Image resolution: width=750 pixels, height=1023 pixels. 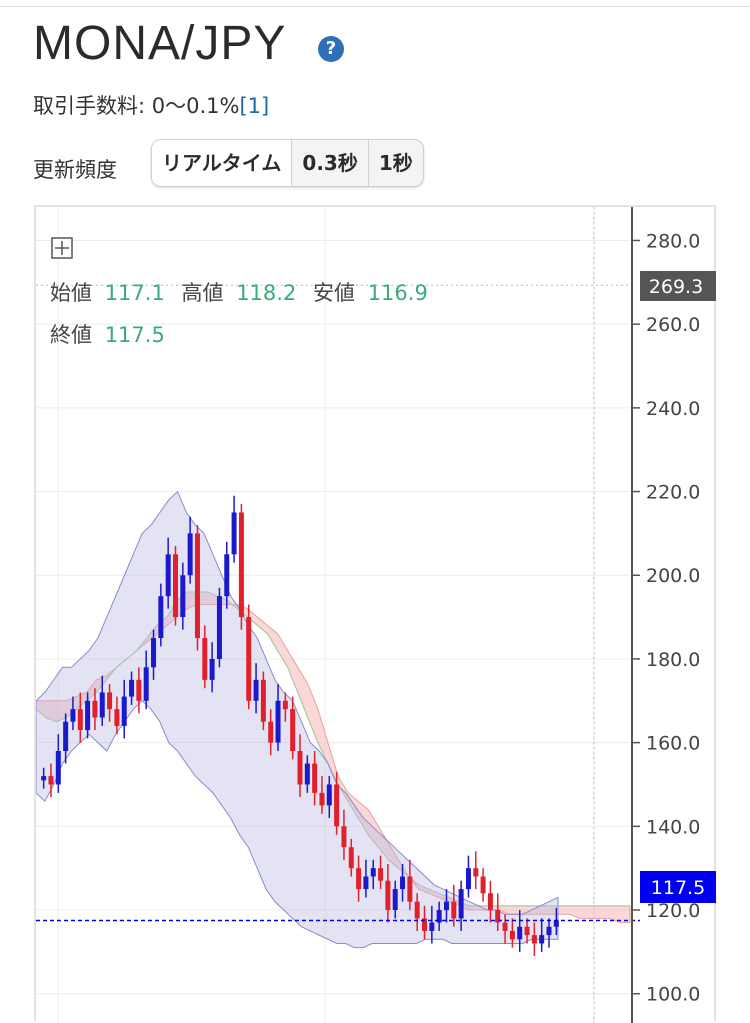 I want to click on svg-text:始値 117.1 高値: 始値 117.1 高値 118.2 安値 116.9, so click(x=239, y=293).